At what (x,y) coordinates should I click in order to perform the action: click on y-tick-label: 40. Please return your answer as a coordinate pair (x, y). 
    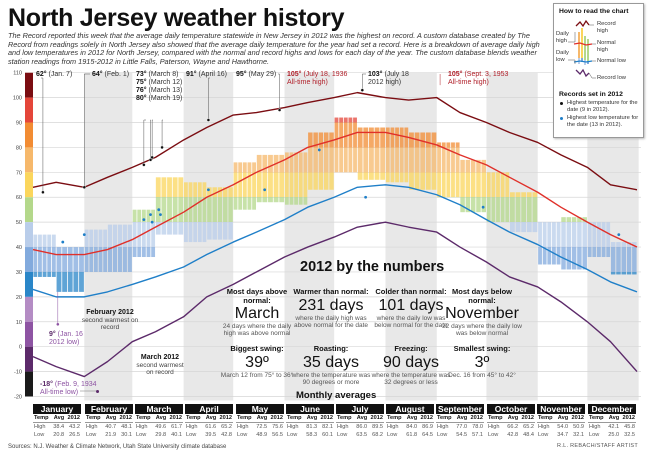
    Looking at the image, I should click on (19, 248).